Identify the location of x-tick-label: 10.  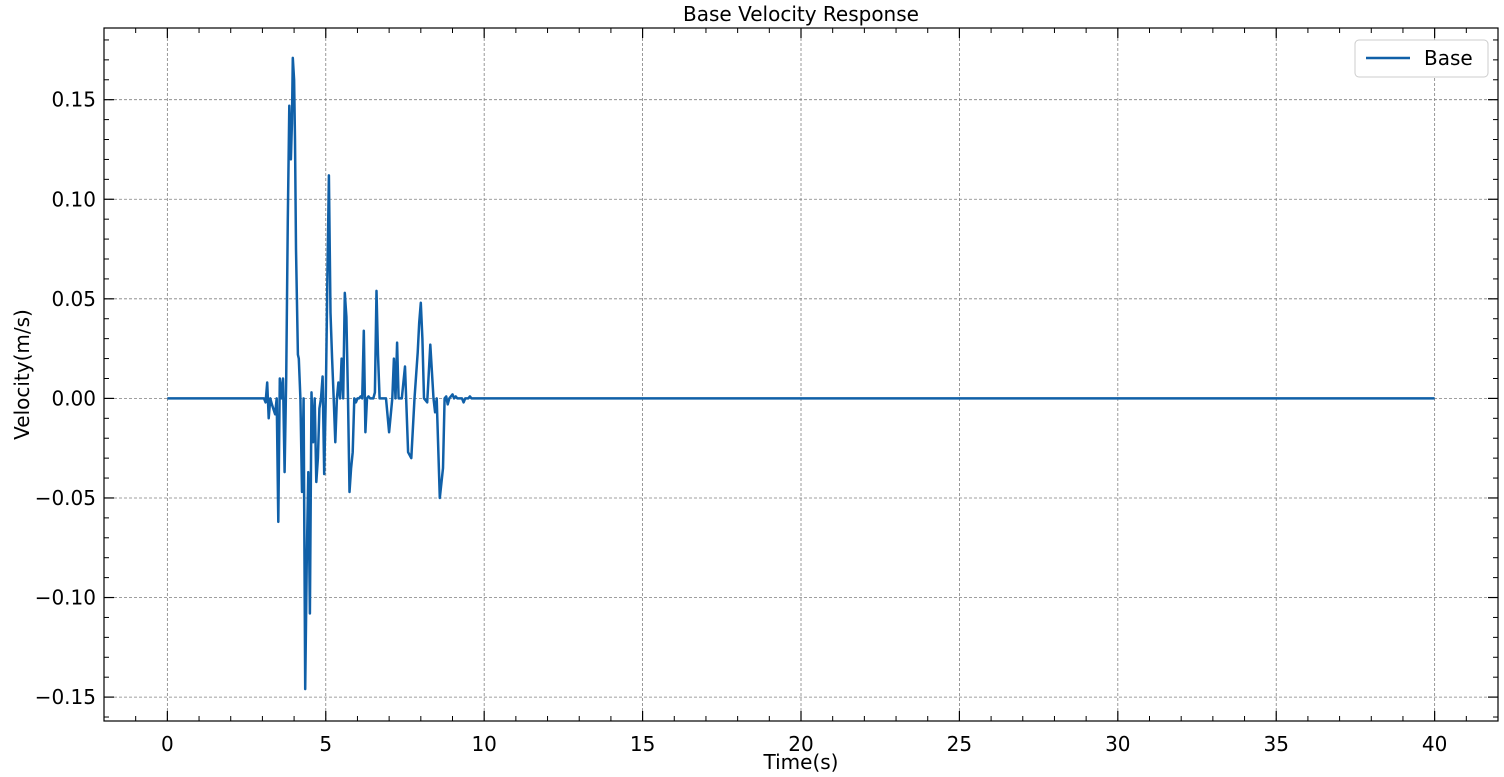
(483, 744).